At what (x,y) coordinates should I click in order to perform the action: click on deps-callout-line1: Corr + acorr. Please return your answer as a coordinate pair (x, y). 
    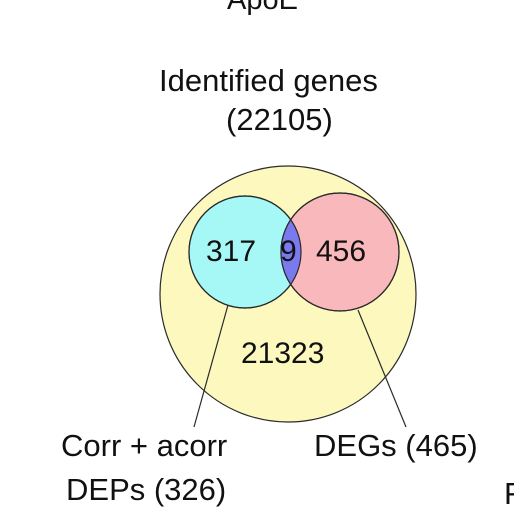
    Looking at the image, I should click on (144, 445).